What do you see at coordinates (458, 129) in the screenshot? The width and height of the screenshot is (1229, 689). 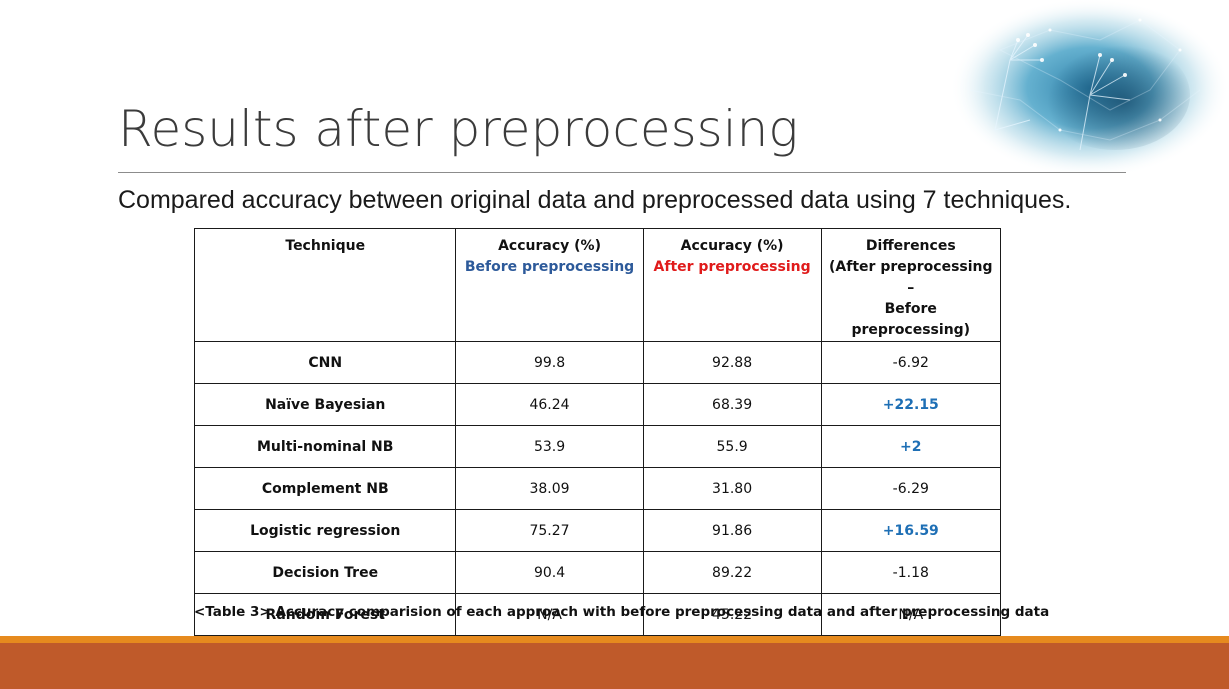 I see `slide-title: Results after preprocessing` at bounding box center [458, 129].